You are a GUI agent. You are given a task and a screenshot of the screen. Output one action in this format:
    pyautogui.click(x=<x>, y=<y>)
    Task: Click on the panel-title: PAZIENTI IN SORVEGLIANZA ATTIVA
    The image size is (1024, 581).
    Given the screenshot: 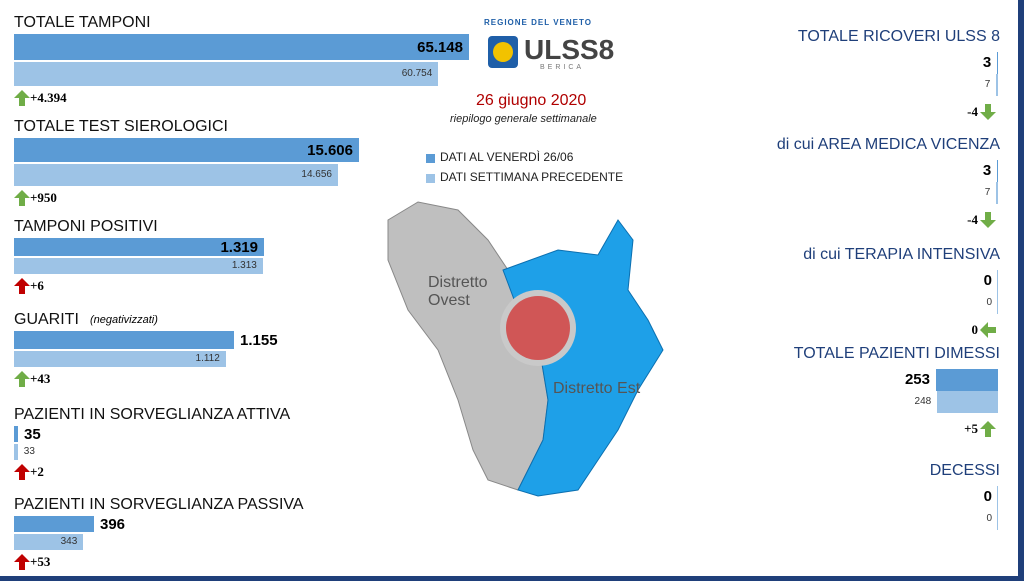 What is the action you would take?
    pyautogui.click(x=152, y=414)
    